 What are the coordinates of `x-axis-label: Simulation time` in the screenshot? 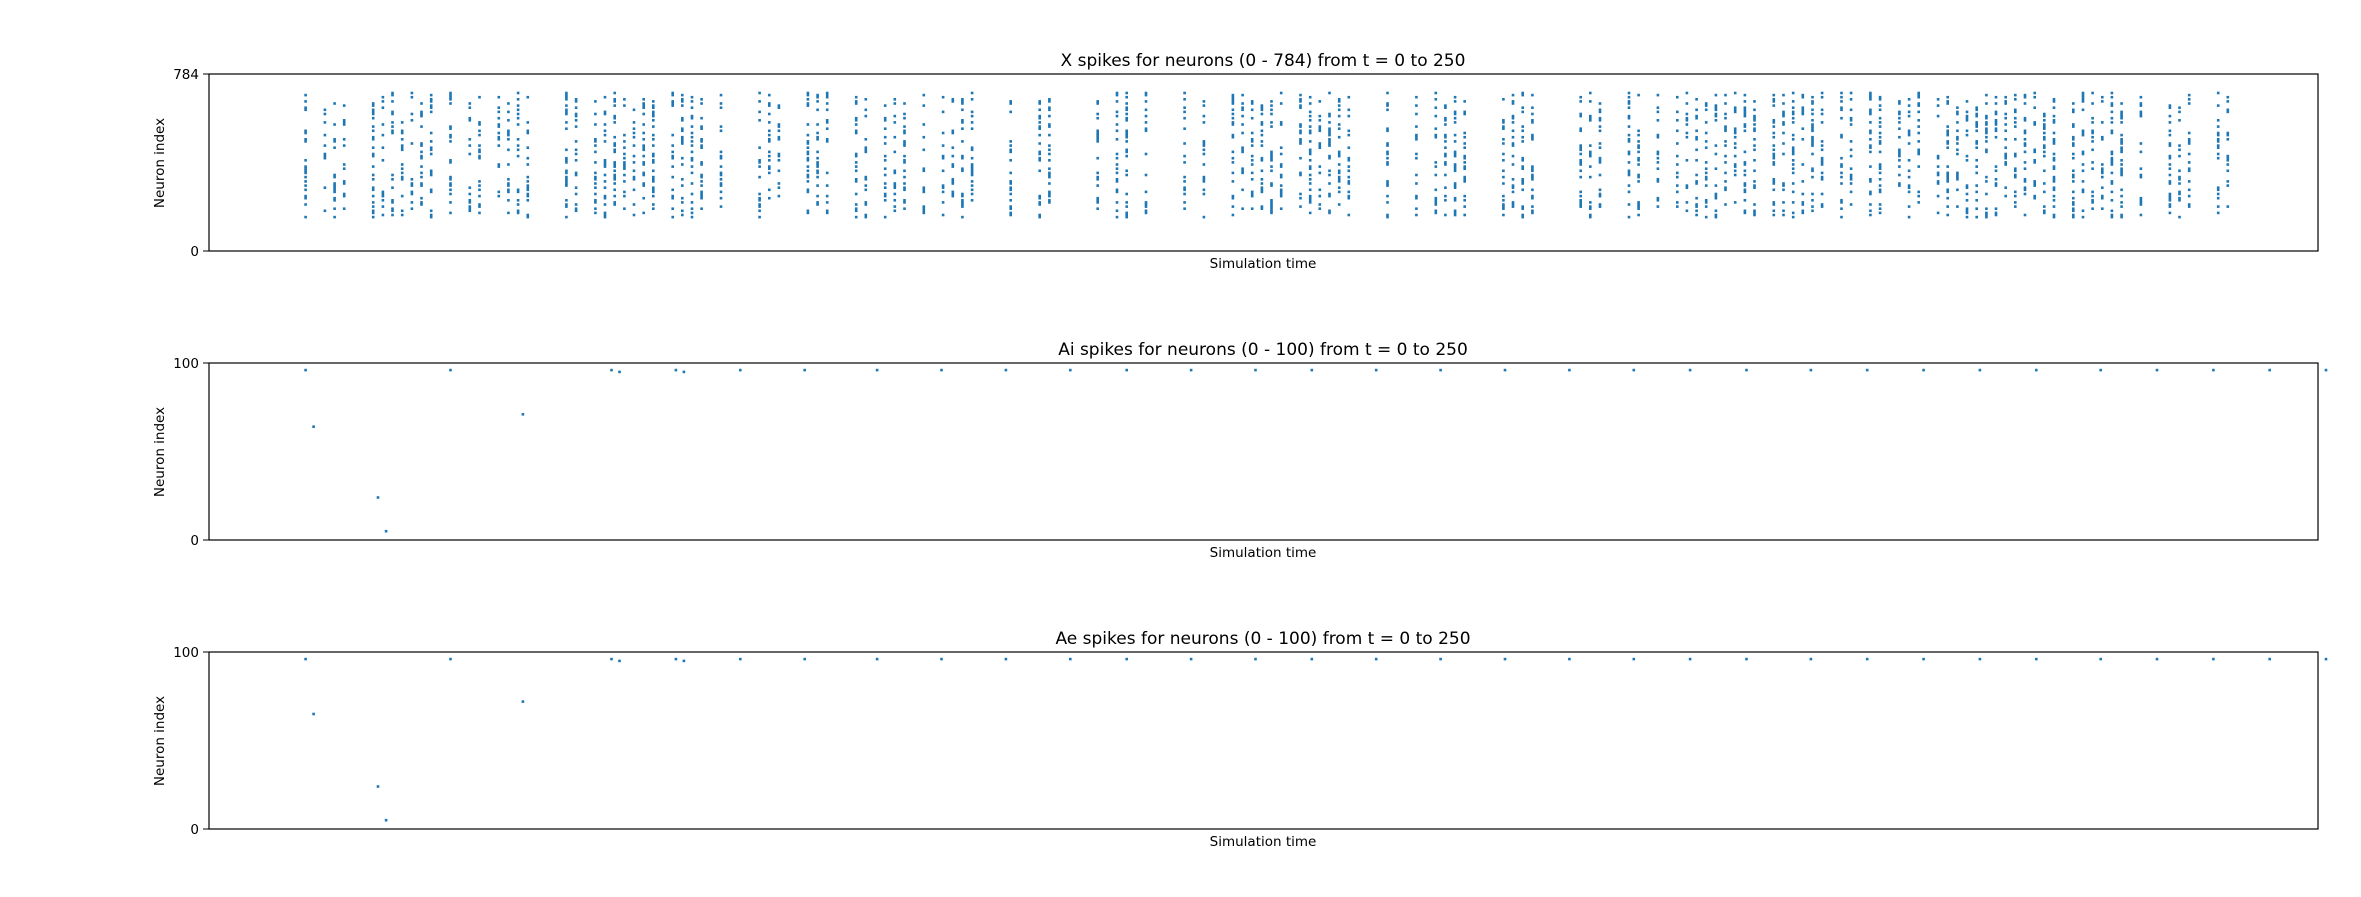 It's located at (1263, 842).